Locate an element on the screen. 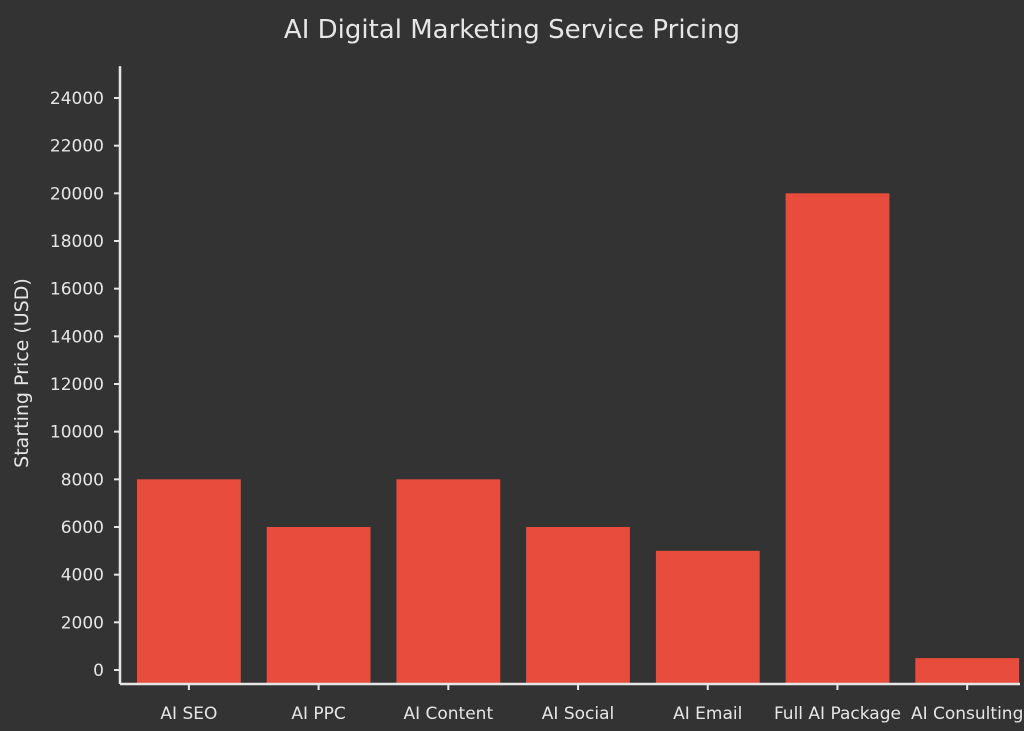 The image size is (1024, 731). y-tick-label: 20000 is located at coordinates (77, 194).